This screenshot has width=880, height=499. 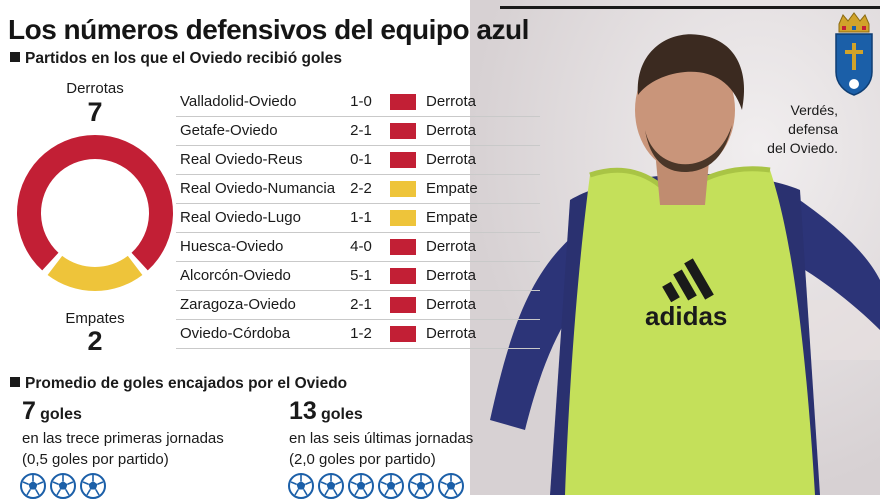 What do you see at coordinates (232, 246) in the screenshot?
I see `match-name: Huesca-Oviedo` at bounding box center [232, 246].